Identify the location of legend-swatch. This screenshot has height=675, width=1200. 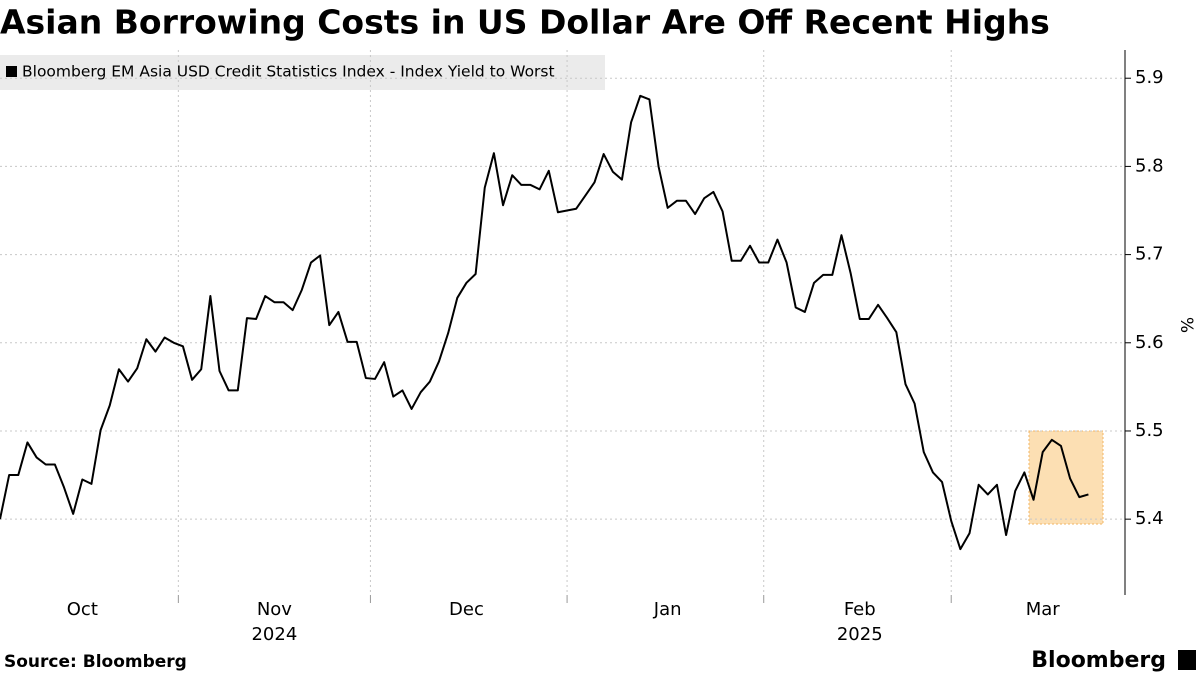
(11, 71).